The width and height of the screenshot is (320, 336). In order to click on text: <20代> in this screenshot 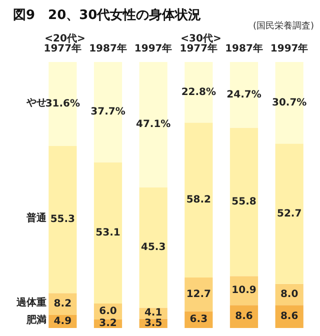, I will do `click(65, 38)`.